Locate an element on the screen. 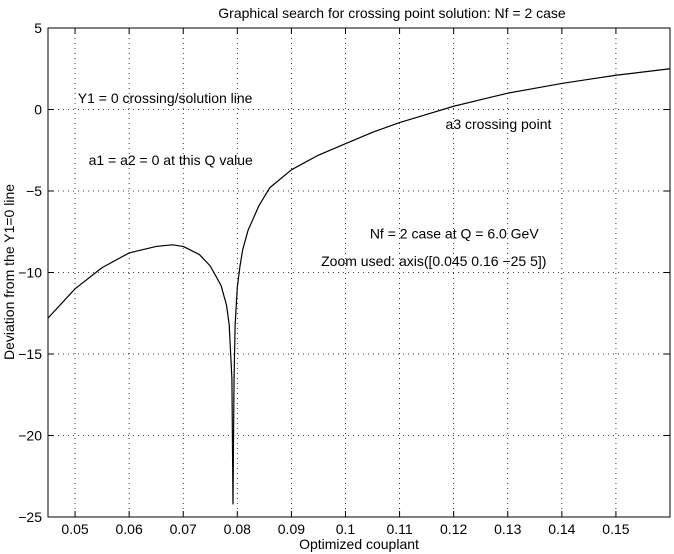  x-tick-label: 0.12 is located at coordinates (453, 529).